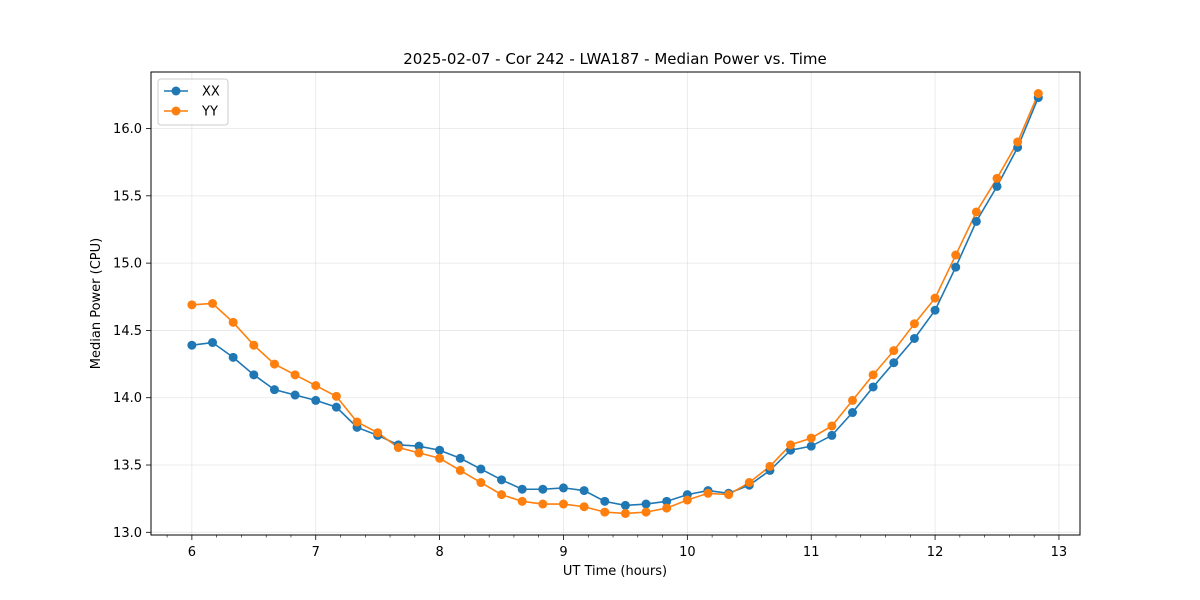 The height and width of the screenshot is (600, 1200). What do you see at coordinates (127, 264) in the screenshot?
I see `y-tick-label: 15.0` at bounding box center [127, 264].